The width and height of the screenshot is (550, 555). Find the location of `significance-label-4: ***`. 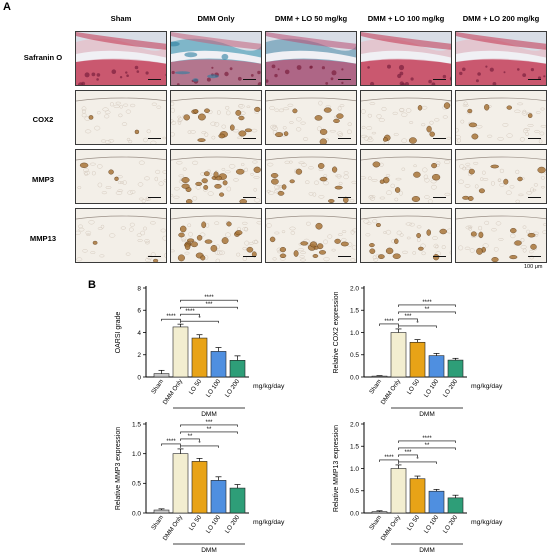

significance-label-4: *** is located at coordinates (209, 423).